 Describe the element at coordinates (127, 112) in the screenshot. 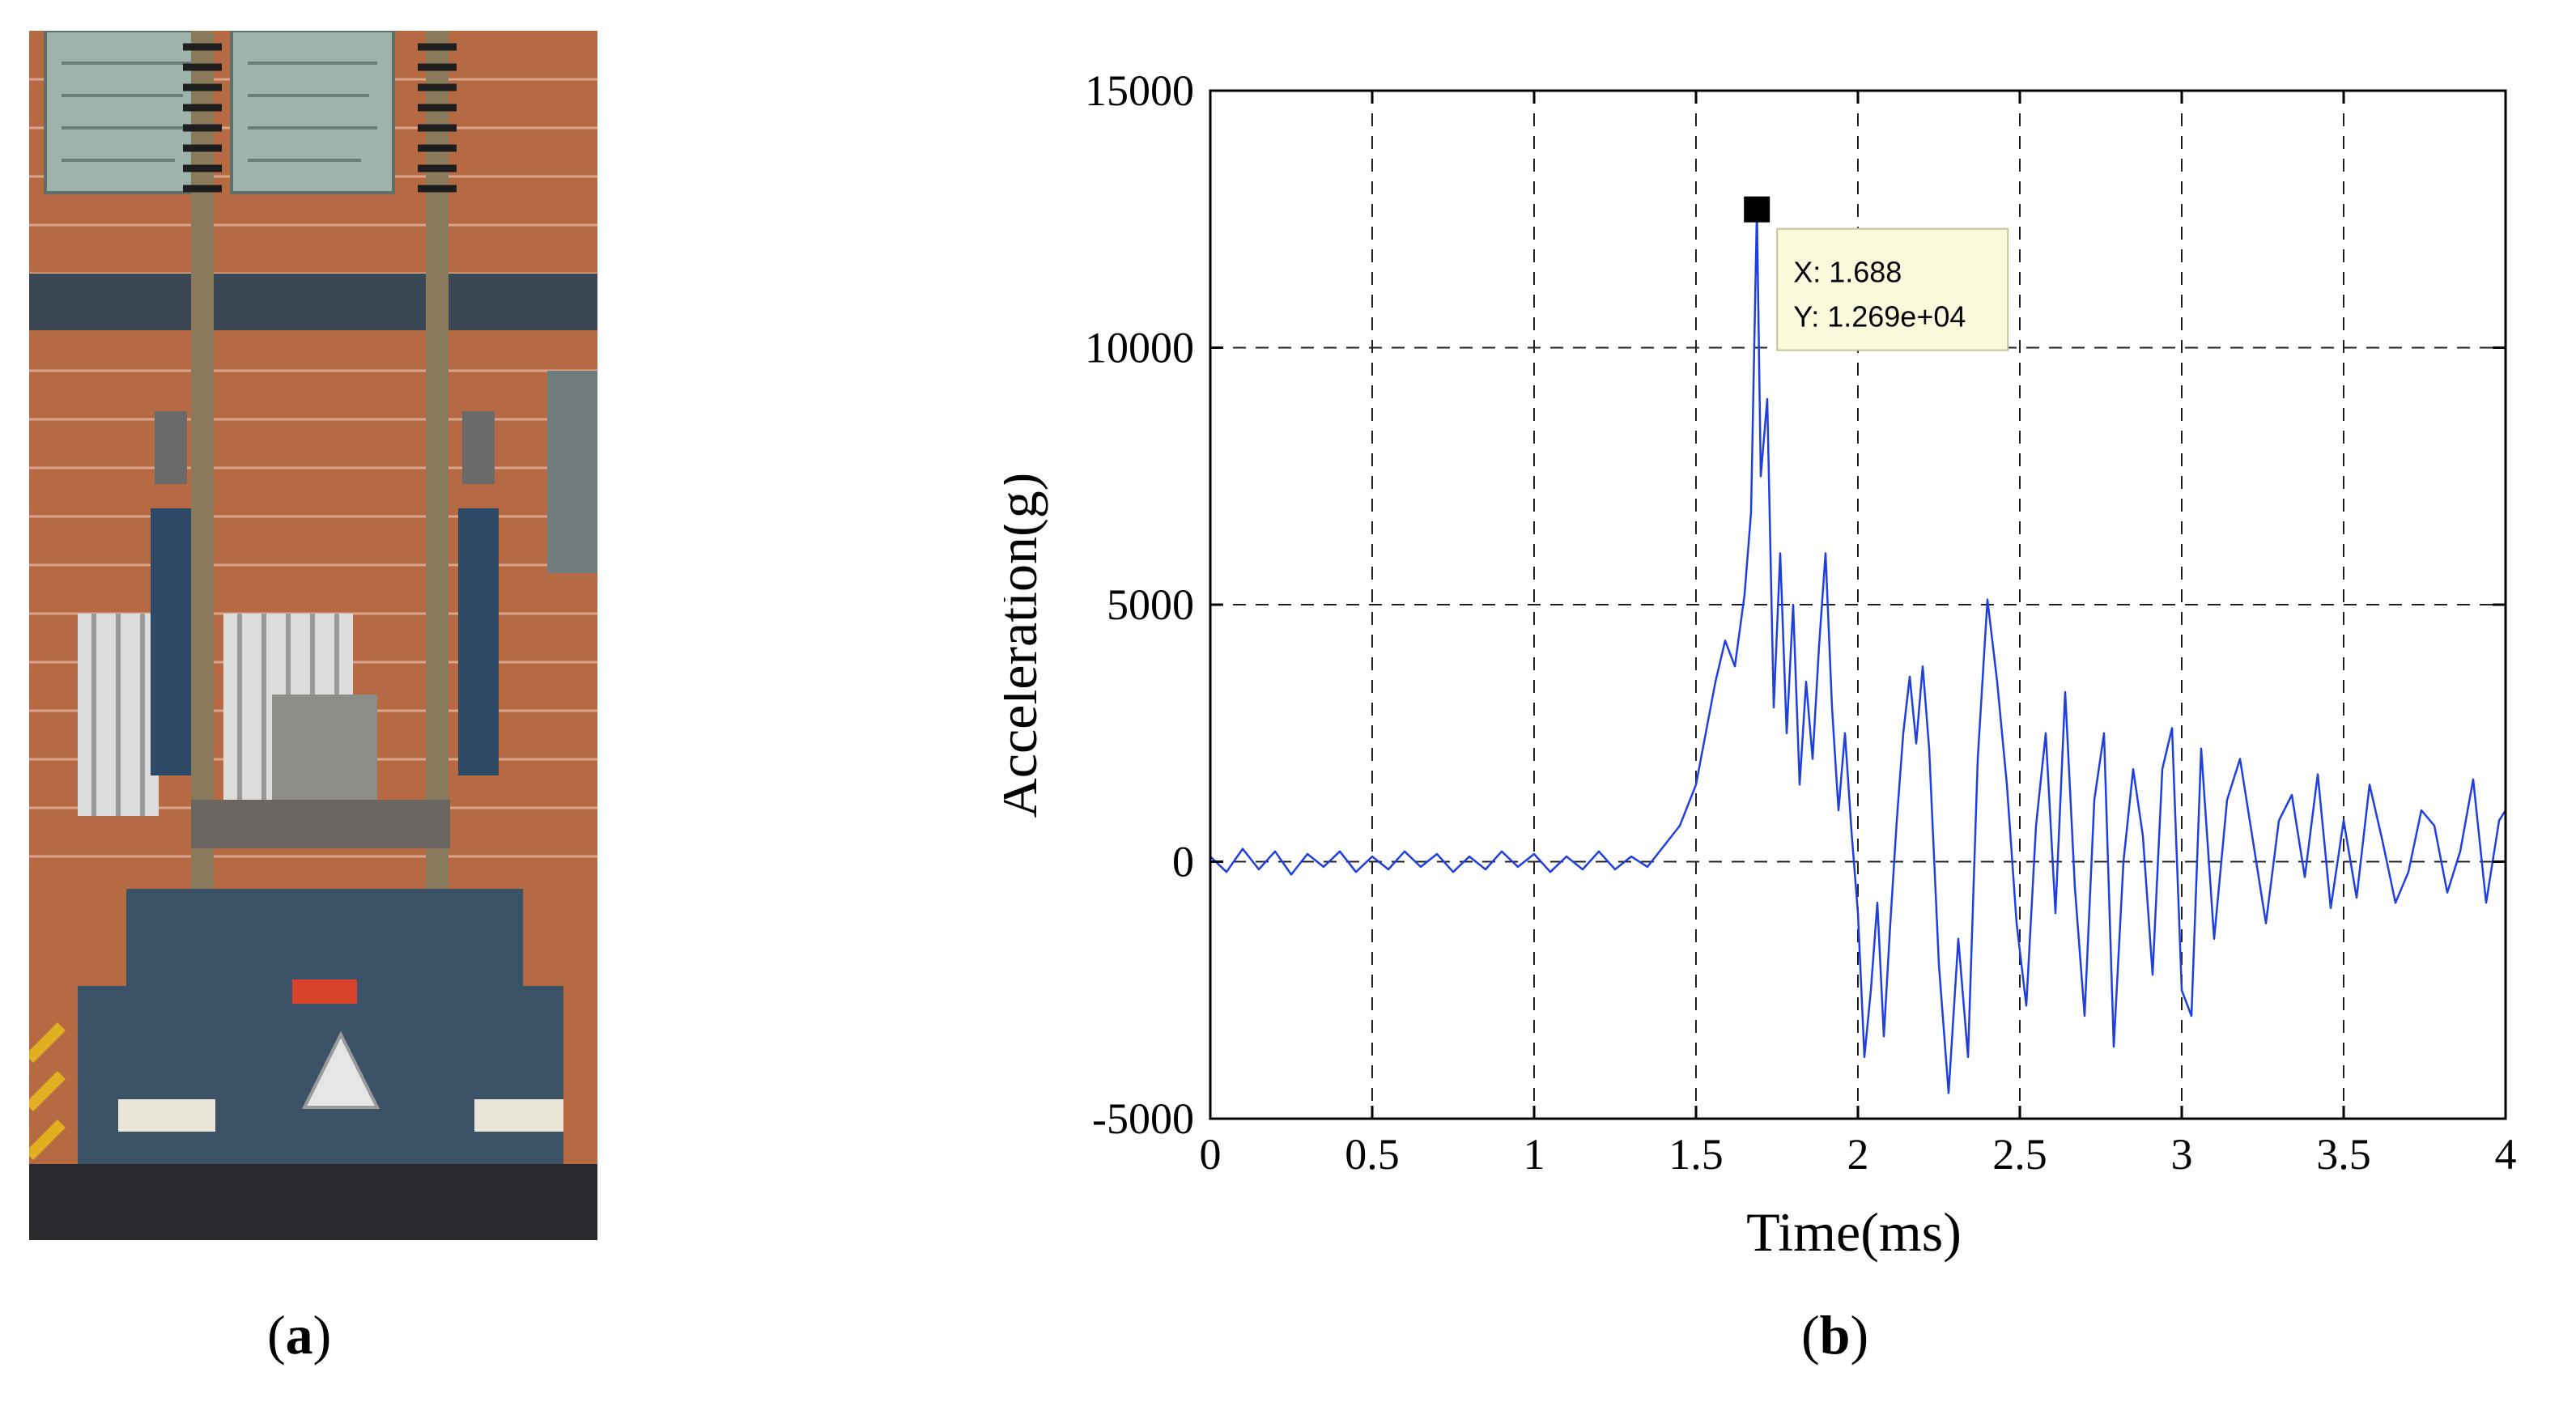

I see `info-board-left` at that location.